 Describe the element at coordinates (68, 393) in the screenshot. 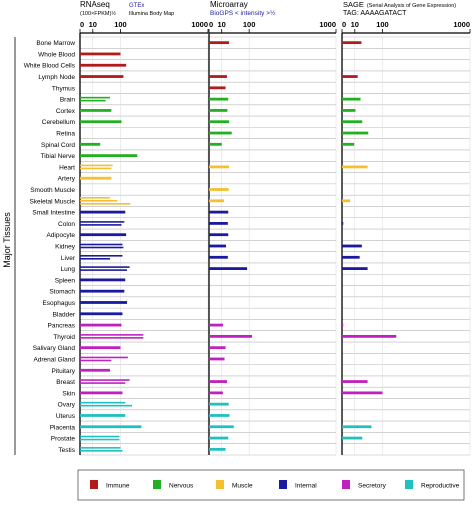

I see `tissue-label-skin: Skin` at that location.